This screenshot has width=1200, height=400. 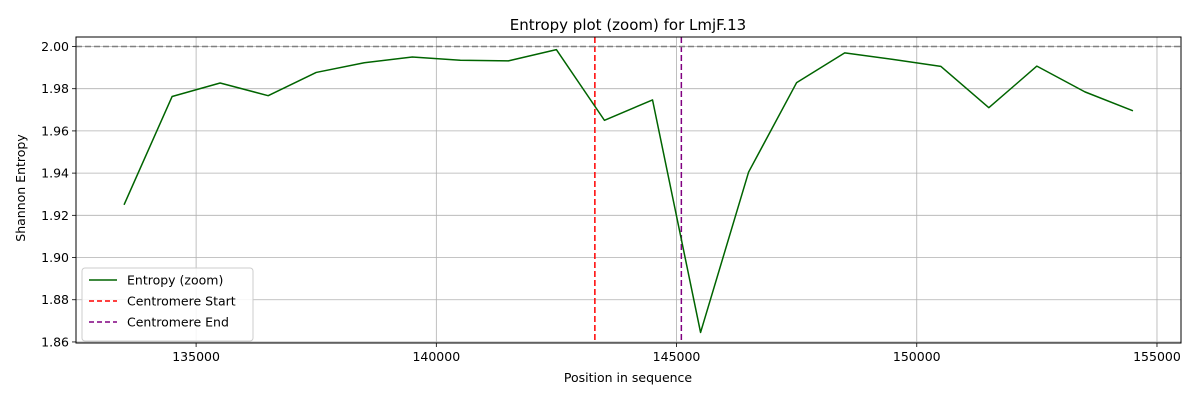 What do you see at coordinates (55, 341) in the screenshot?
I see `y-tick-label: 1.86` at bounding box center [55, 341].